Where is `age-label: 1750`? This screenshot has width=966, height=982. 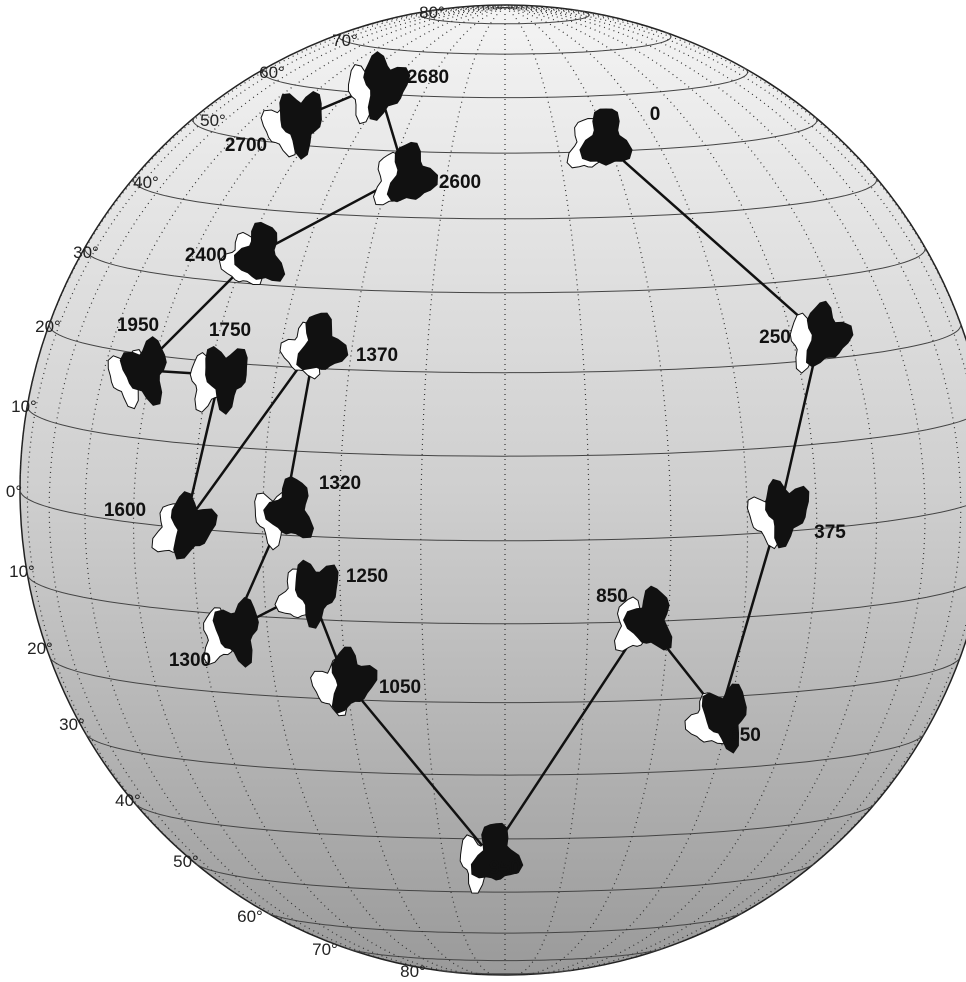 age-label: 1750 is located at coordinates (230, 330).